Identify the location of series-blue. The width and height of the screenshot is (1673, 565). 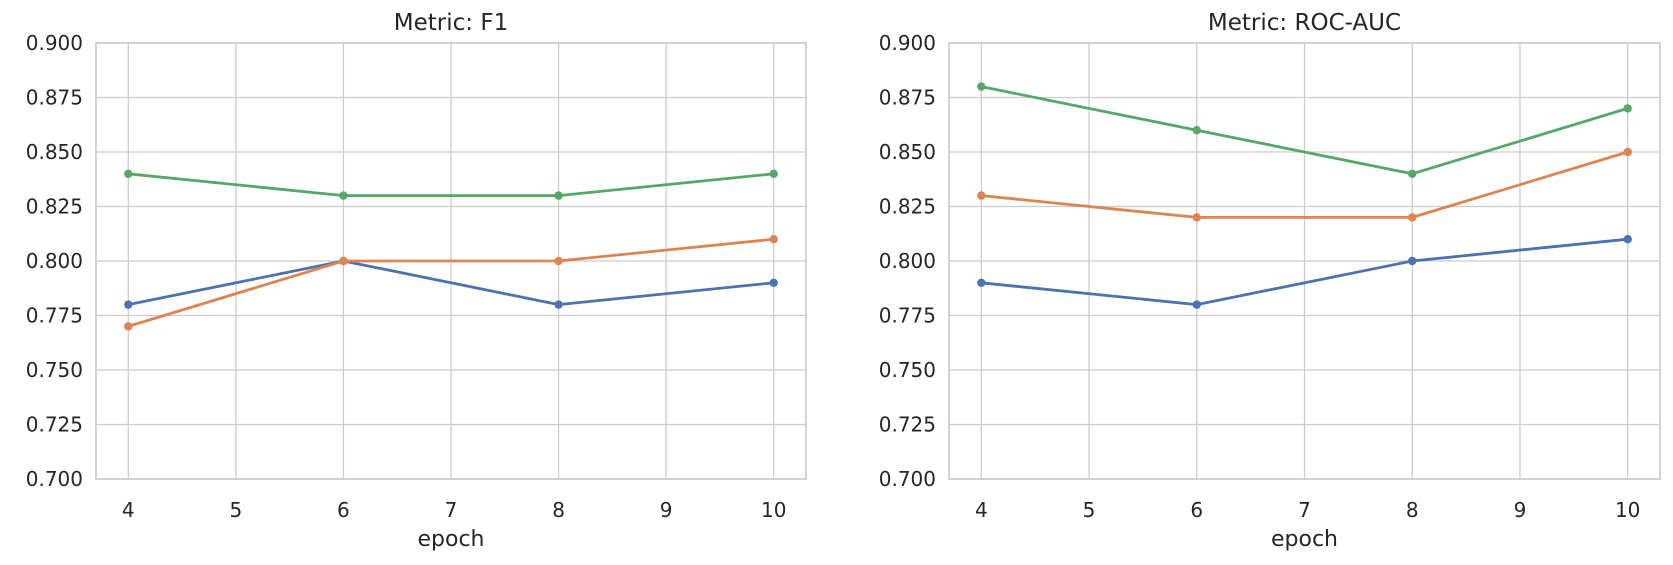
(1304, 272).